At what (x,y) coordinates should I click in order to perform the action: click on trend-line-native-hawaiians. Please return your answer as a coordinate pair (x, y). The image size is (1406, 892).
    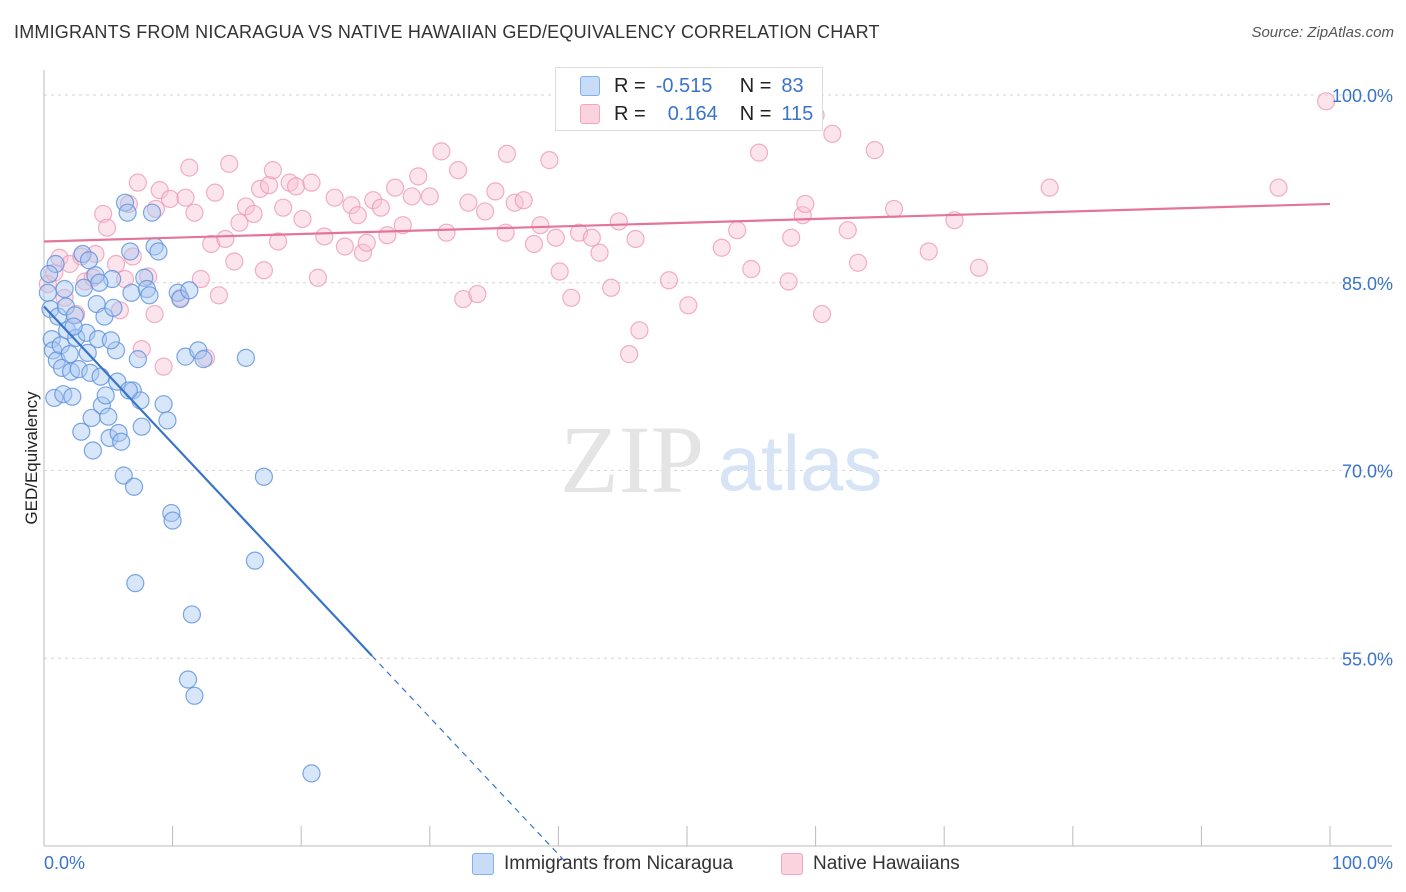
    Looking at the image, I should click on (687, 222).